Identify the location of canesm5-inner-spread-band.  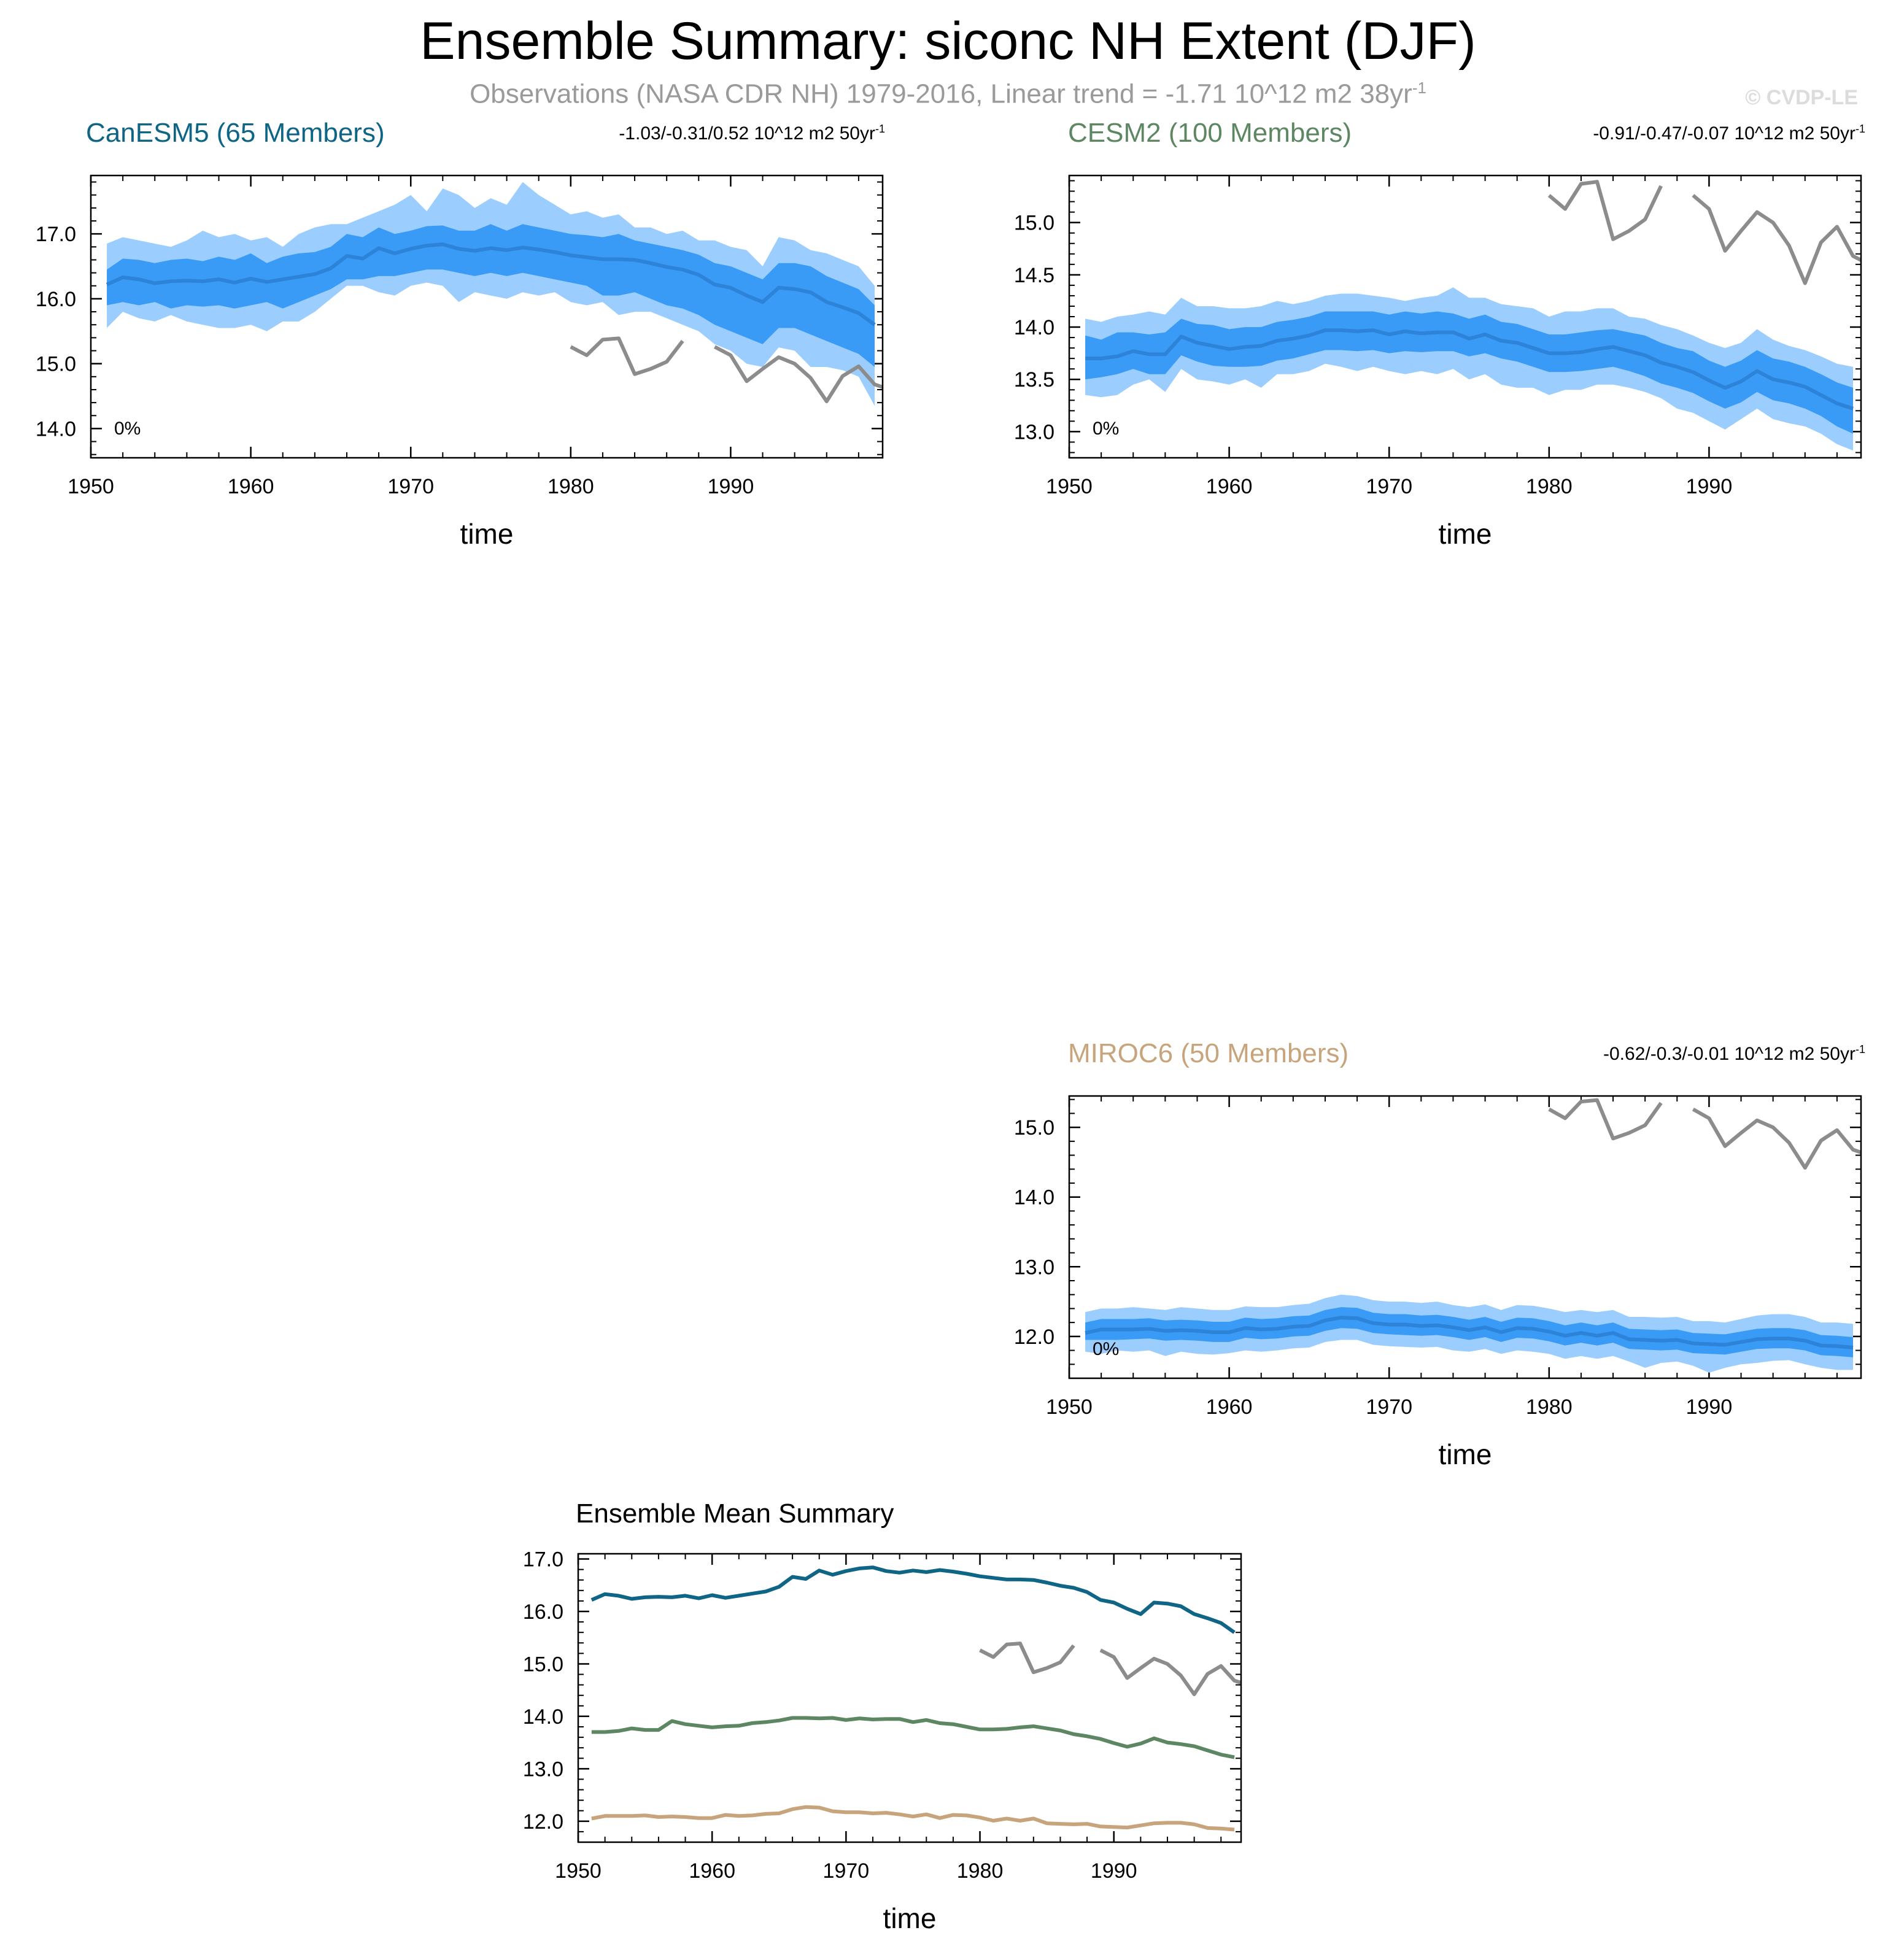
(491, 295).